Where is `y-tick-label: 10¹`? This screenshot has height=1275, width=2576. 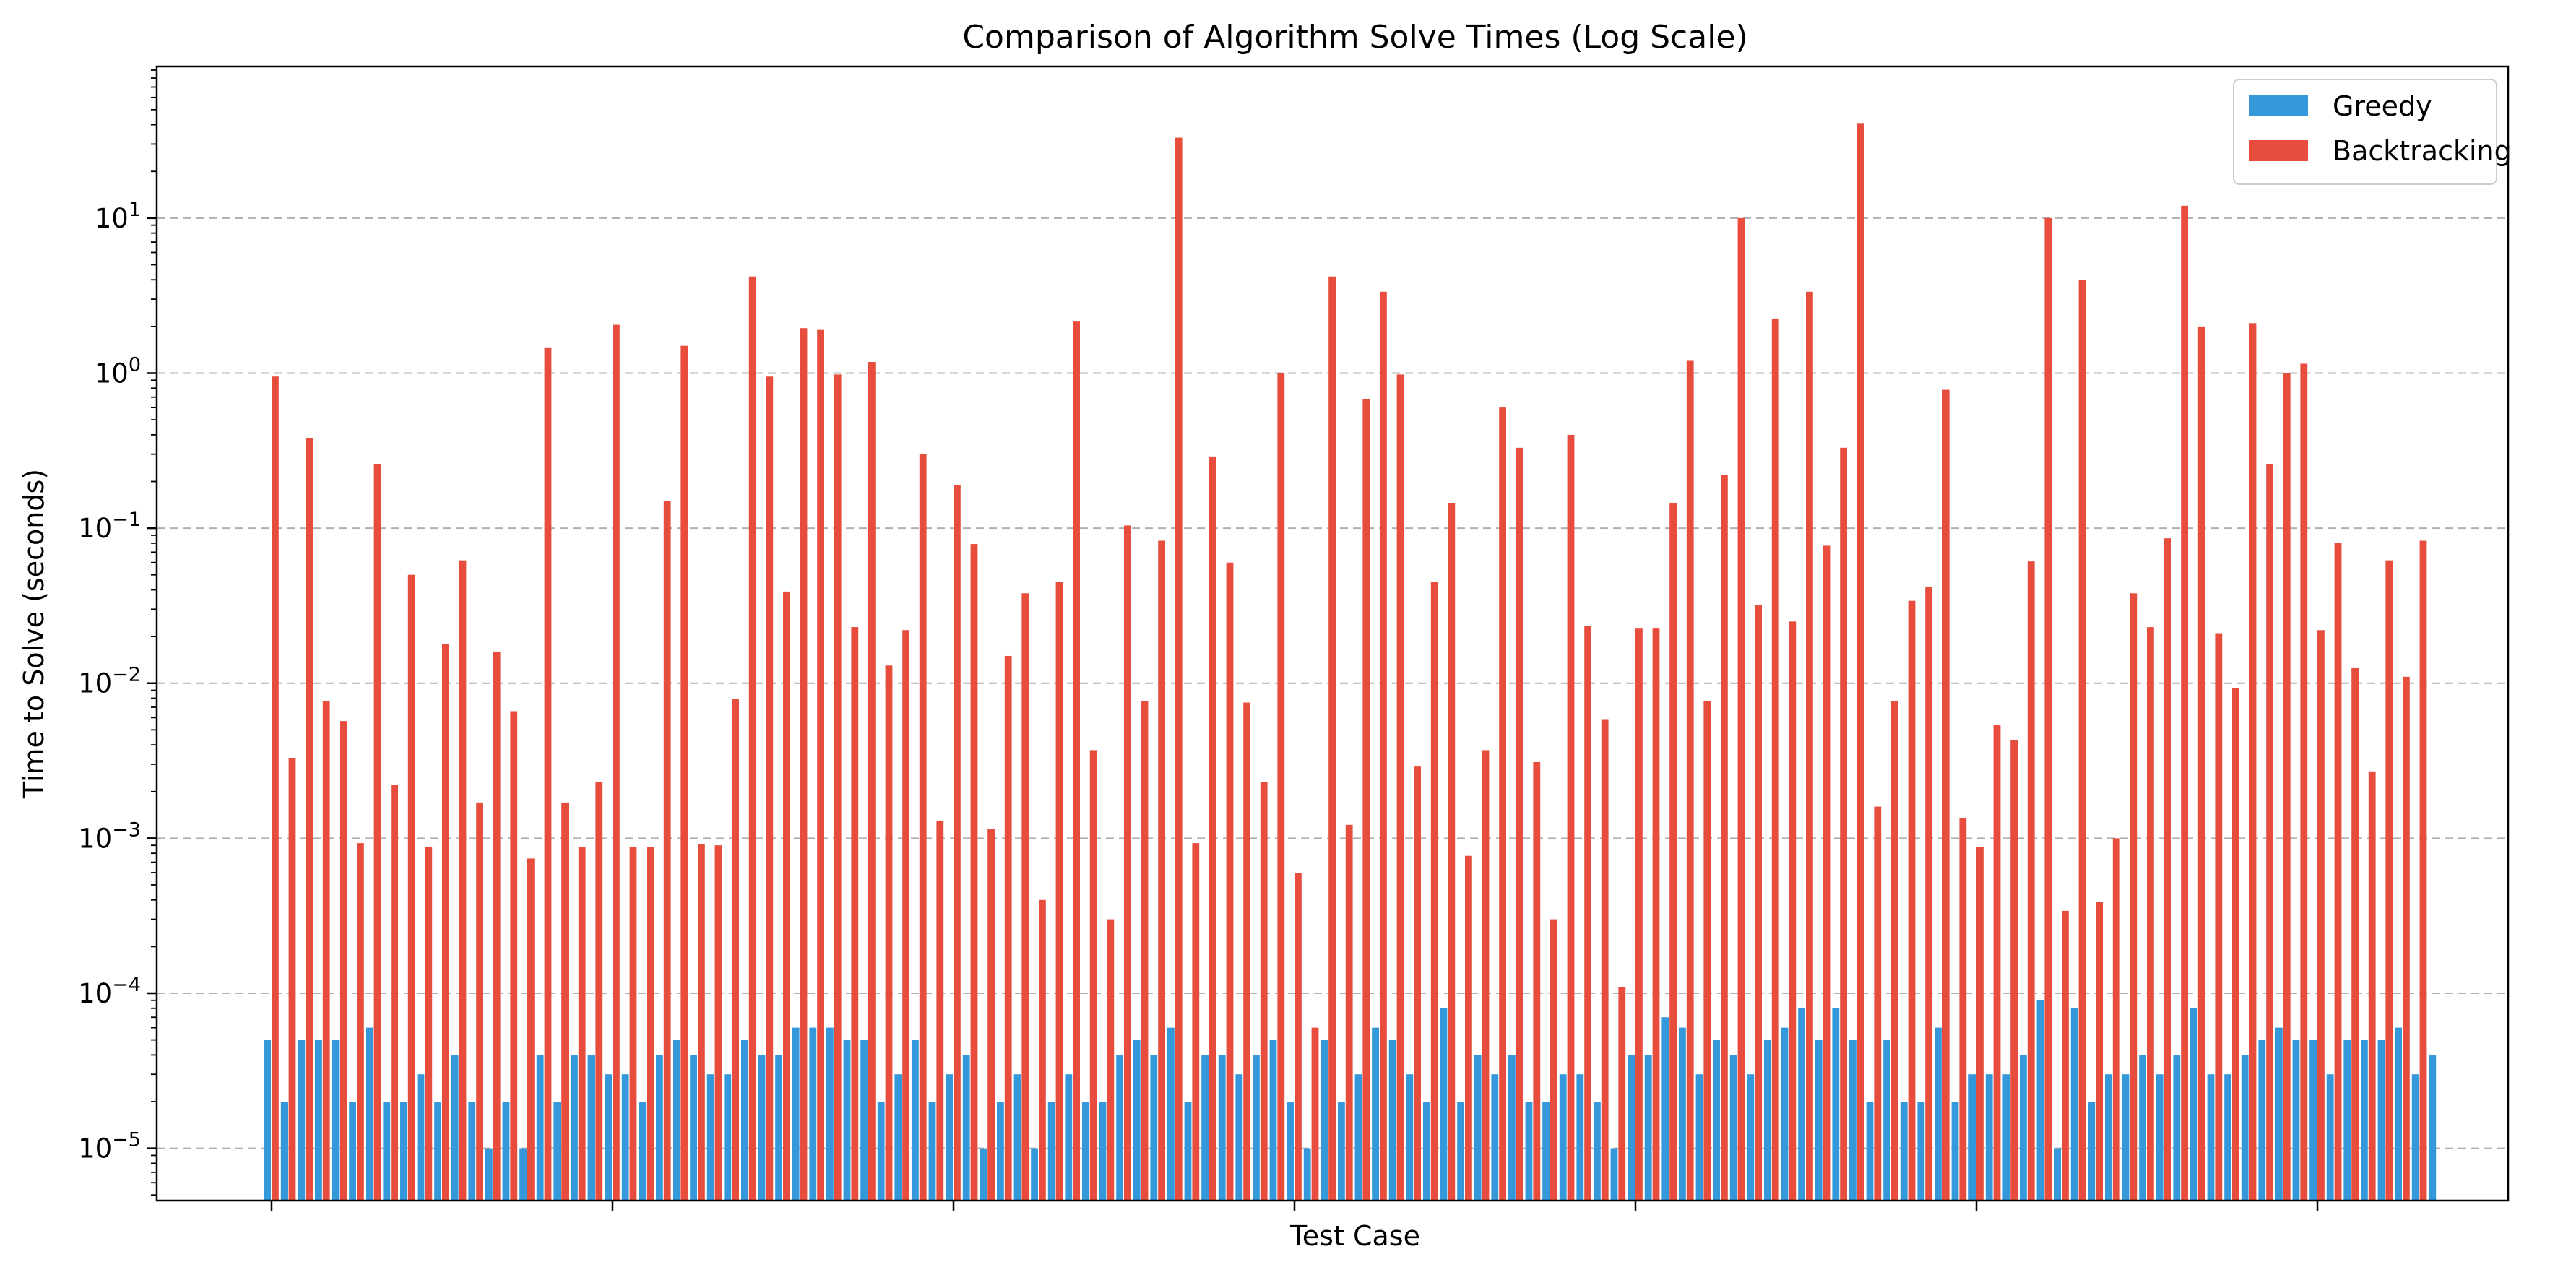
y-tick-label: 10¹ is located at coordinates (118, 216).